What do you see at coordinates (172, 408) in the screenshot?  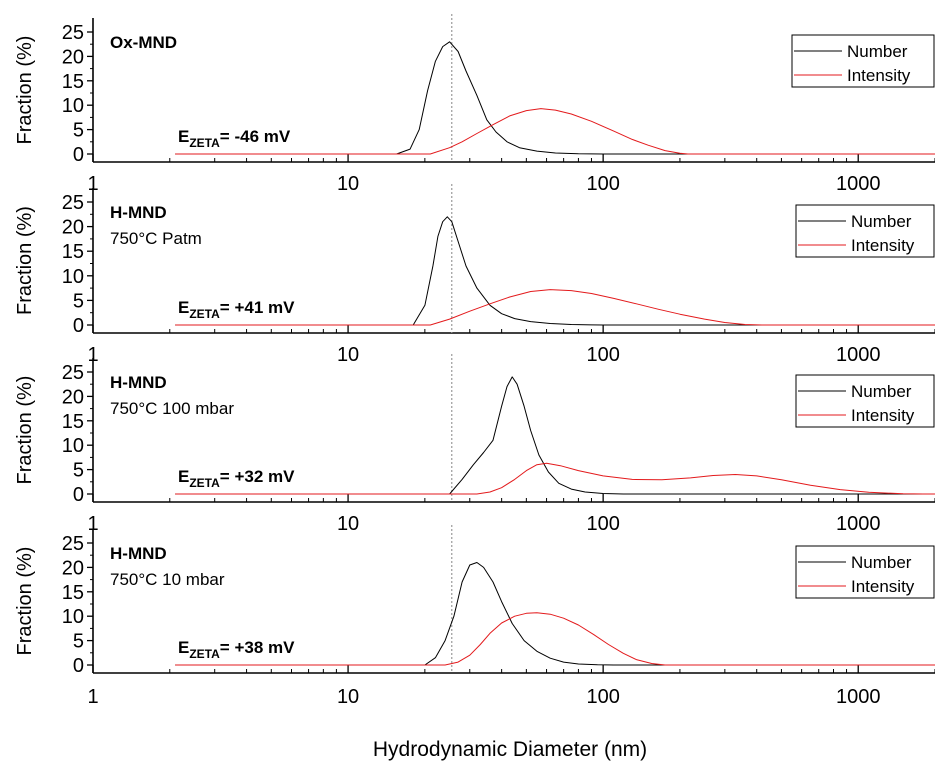 I see `panel-subtitle: 750°C 100 mbar` at bounding box center [172, 408].